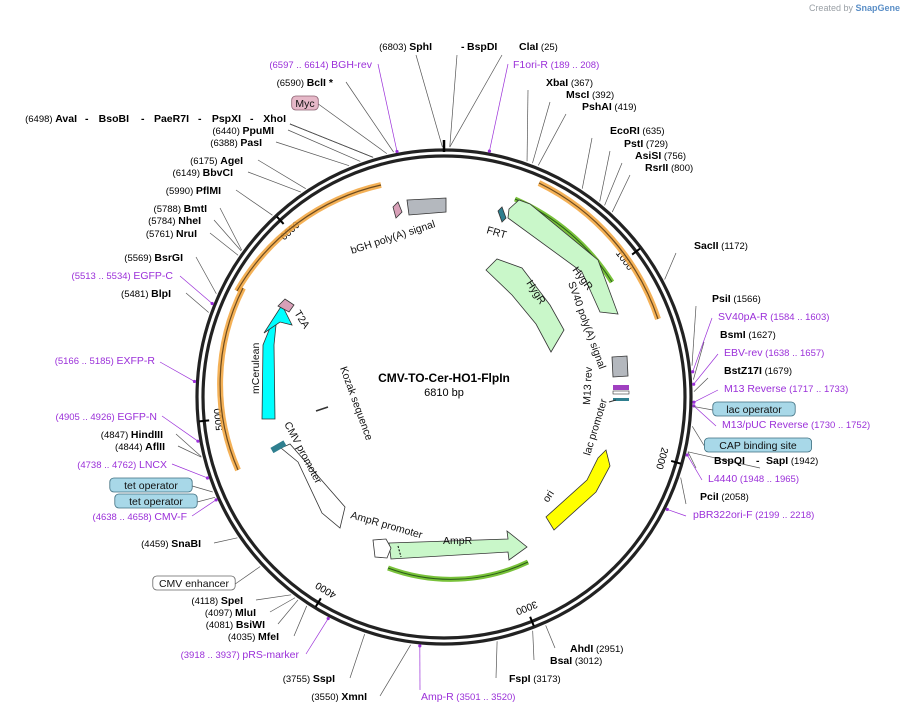 This screenshot has width=910, height=717. Describe the element at coordinates (546, 679) in the screenshot. I see `enzyme-position: (3173)` at that location.